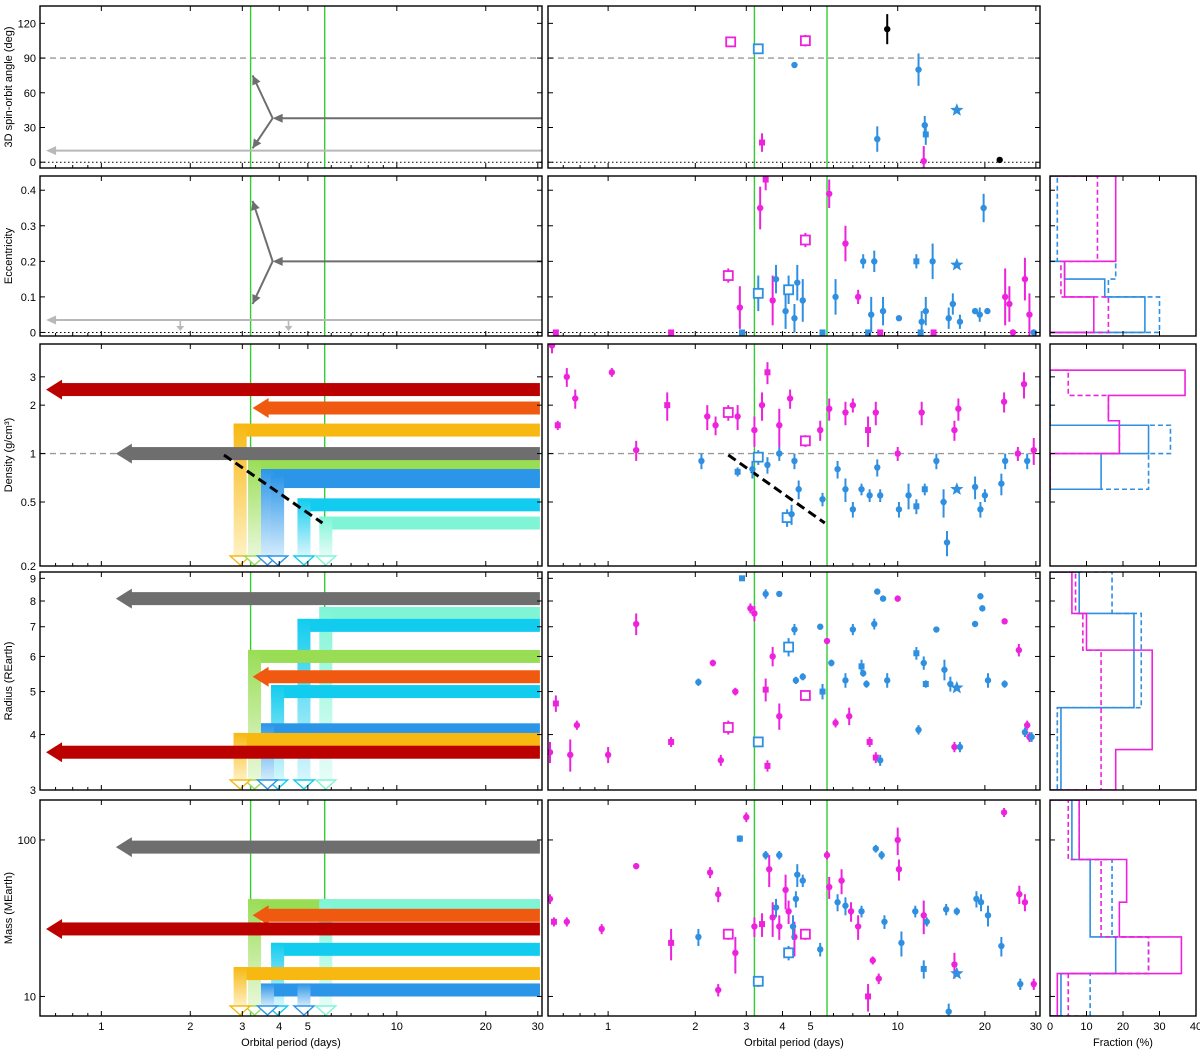  I want to click on hist-blue_solid, so click(1100, 430).